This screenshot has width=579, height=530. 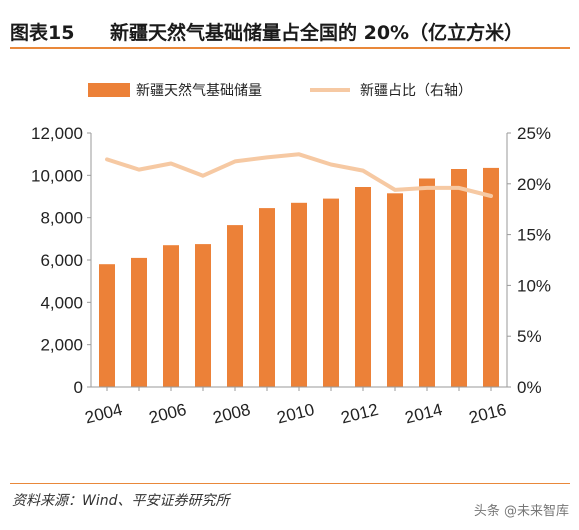 What do you see at coordinates (167, 414) in the screenshot?
I see `x-tick-label: 2006` at bounding box center [167, 414].